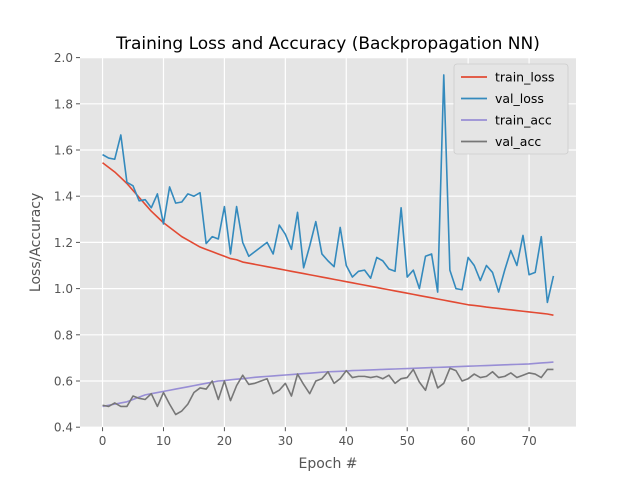 This screenshot has width=640, height=480. Describe the element at coordinates (224, 441) in the screenshot. I see `x-tick-label: 20` at that location.